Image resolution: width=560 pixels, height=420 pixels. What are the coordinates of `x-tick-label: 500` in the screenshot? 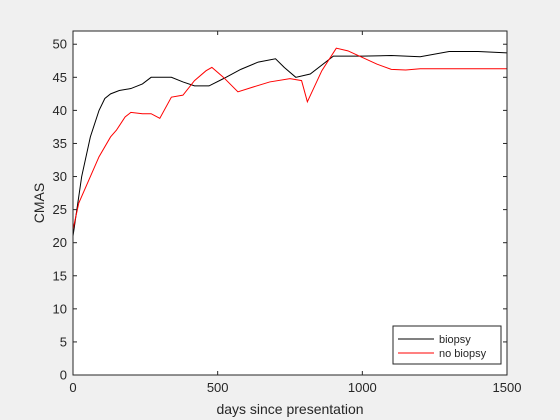 It's located at (218, 387).